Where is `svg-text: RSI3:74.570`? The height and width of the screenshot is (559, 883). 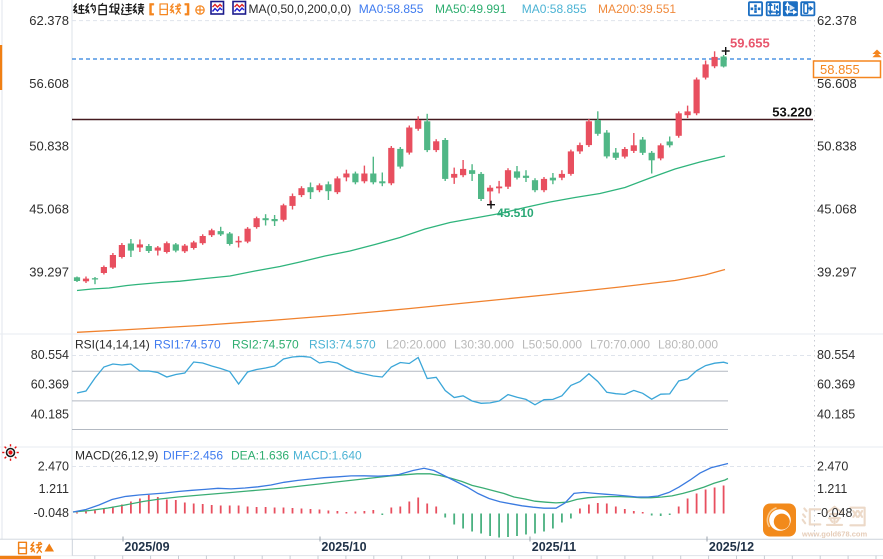
svg-text: RSI3:74.570 is located at coordinates (342, 345).